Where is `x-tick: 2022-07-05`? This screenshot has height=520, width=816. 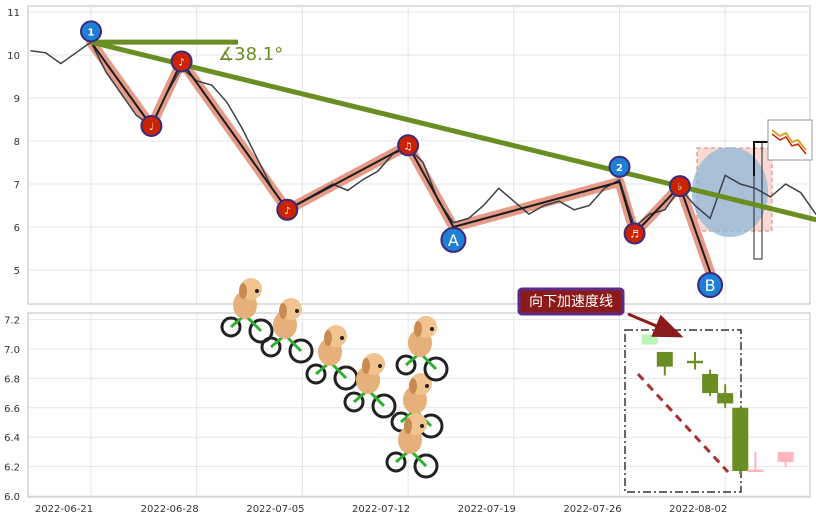
x-tick: 2022-07-05 is located at coordinates (275, 509).